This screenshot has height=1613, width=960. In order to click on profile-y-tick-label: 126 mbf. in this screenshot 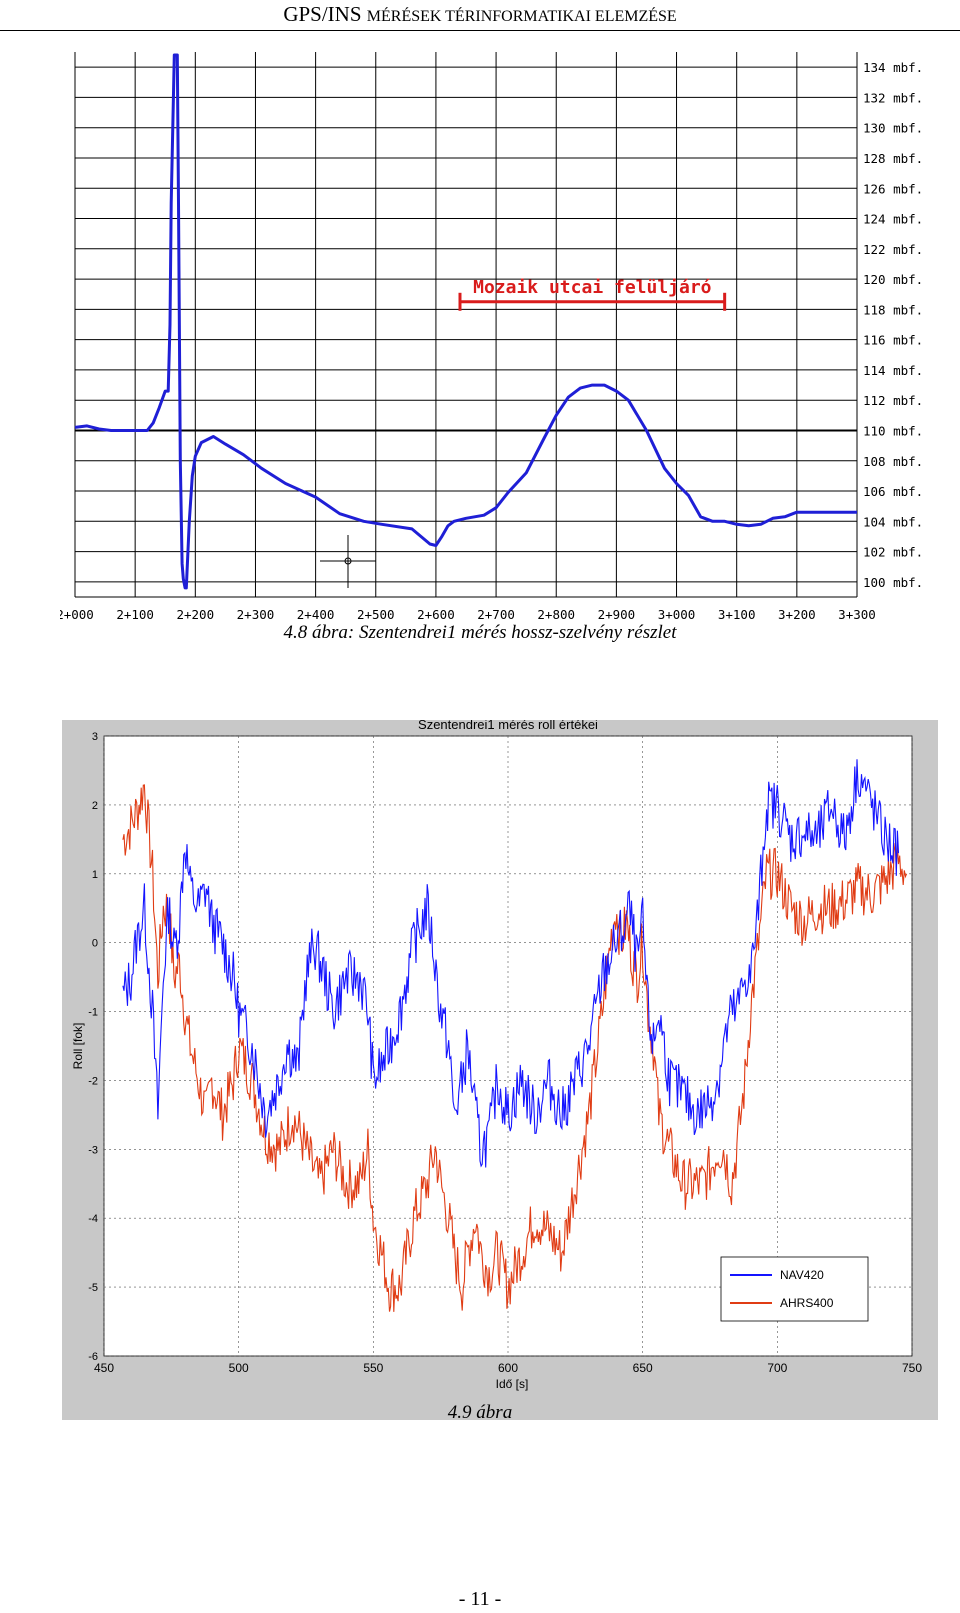, I will do `click(893, 188)`.